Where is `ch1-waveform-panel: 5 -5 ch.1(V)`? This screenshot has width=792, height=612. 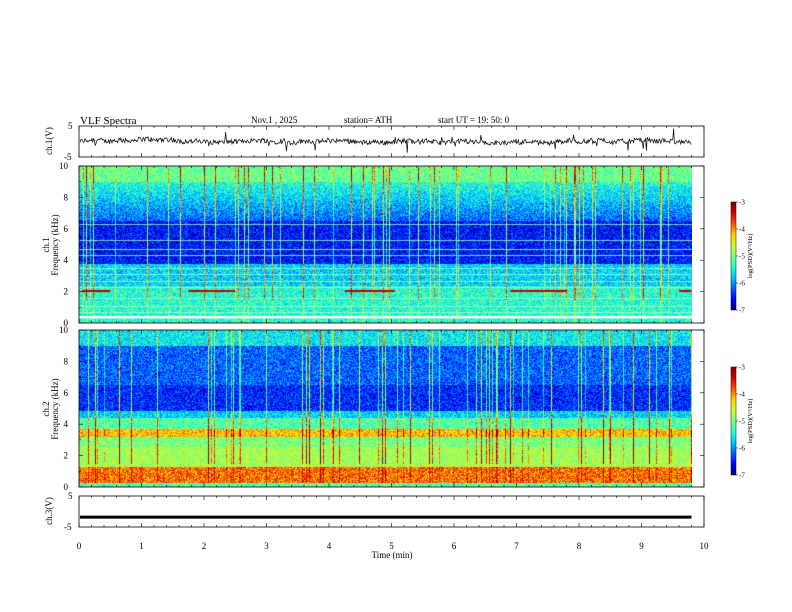
ch1-waveform-panel: 5 -5 ch.1(V) is located at coordinates (374, 141).